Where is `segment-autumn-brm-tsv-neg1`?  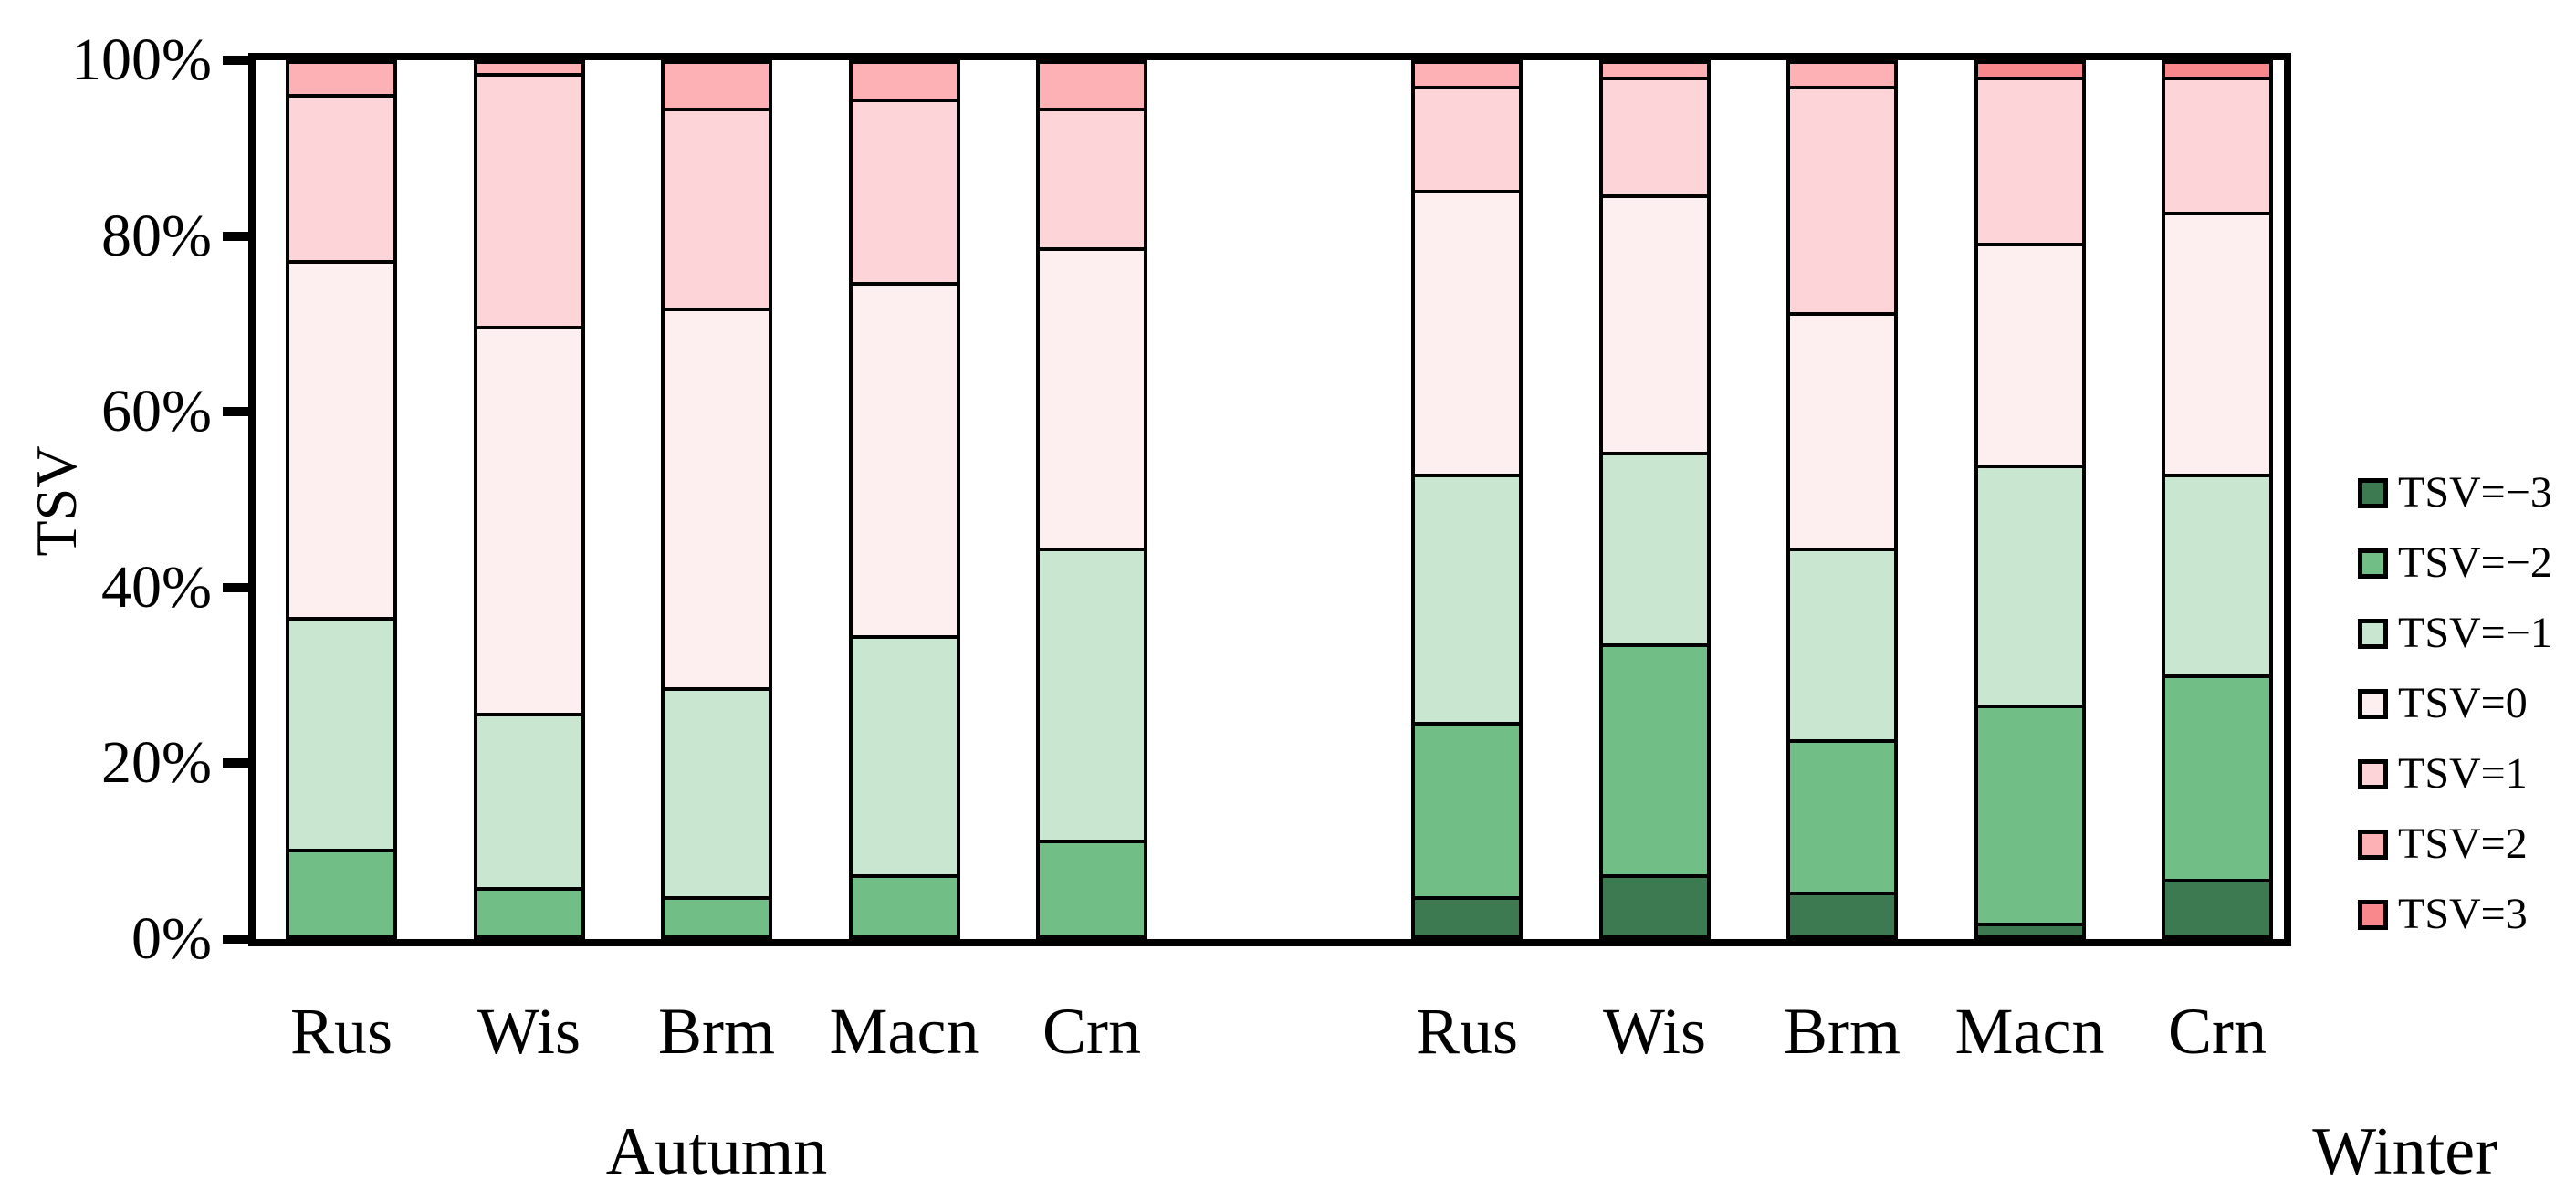
segment-autumn-brm-tsv-neg1 is located at coordinates (717, 792).